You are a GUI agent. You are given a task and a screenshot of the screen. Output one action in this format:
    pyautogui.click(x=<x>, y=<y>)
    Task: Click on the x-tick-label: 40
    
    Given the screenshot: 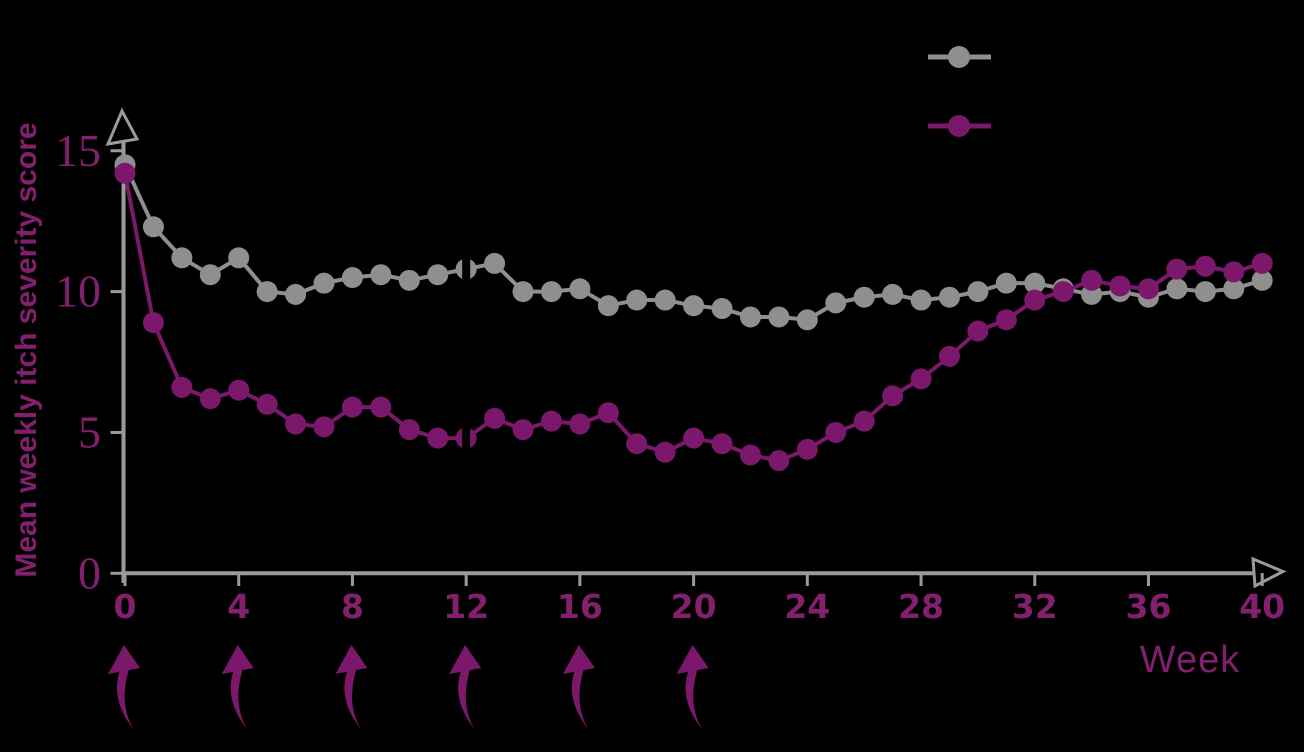 What is the action you would take?
    pyautogui.click(x=1262, y=606)
    